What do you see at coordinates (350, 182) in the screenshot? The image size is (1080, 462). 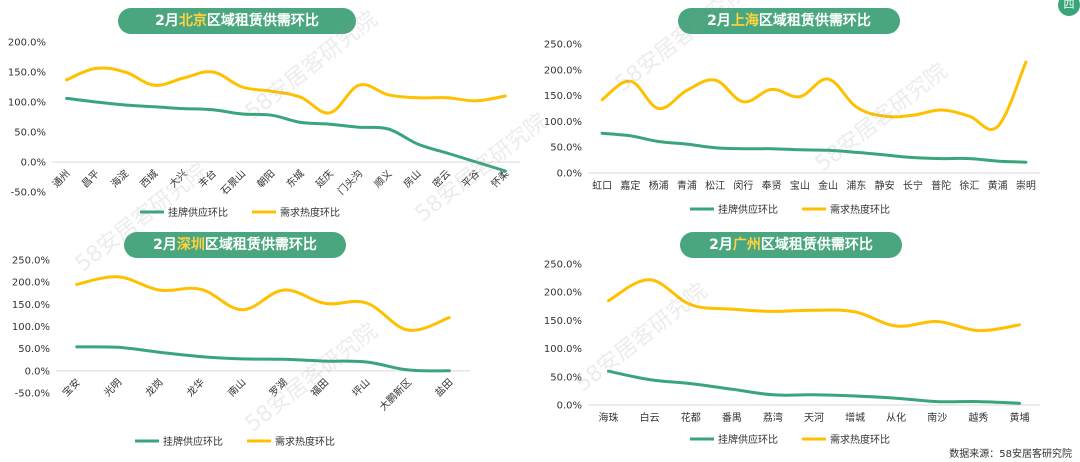 I see `x-tick-label: 门头沟` at bounding box center [350, 182].